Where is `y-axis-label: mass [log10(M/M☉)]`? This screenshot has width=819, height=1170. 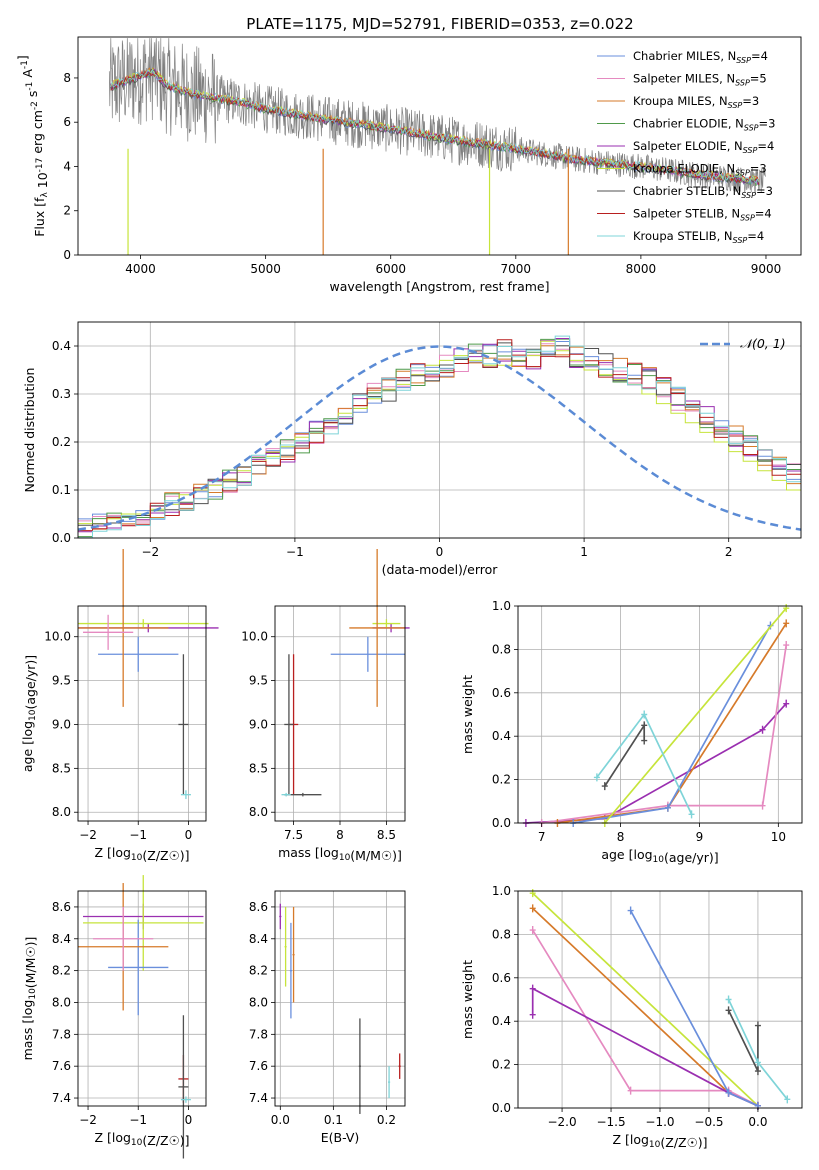 y-axis-label: mass [log10(M/M☉)] is located at coordinates (29, 999).